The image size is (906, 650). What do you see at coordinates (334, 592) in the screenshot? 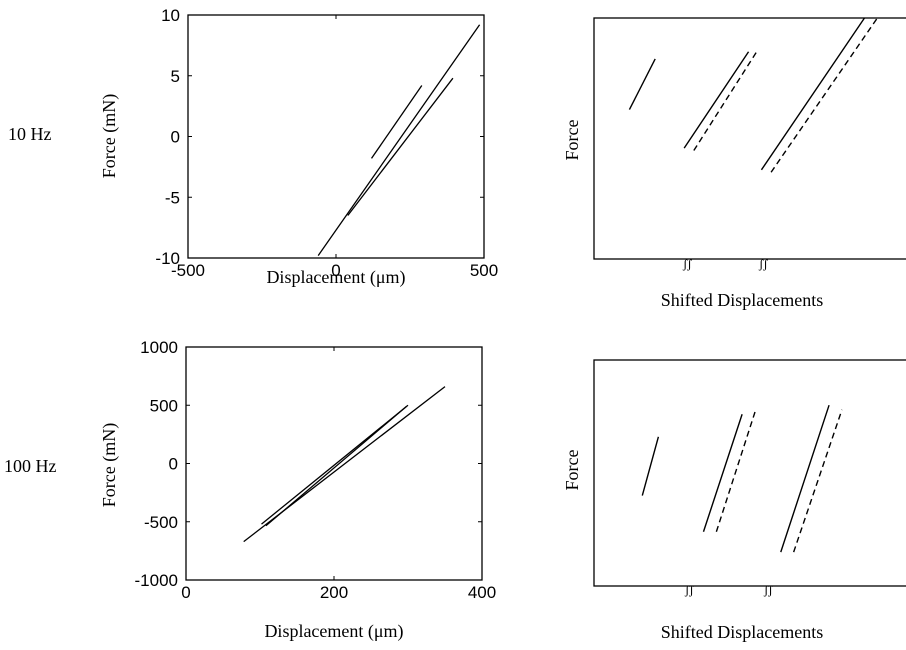
I see `x-tick-label: 200` at bounding box center [334, 592].